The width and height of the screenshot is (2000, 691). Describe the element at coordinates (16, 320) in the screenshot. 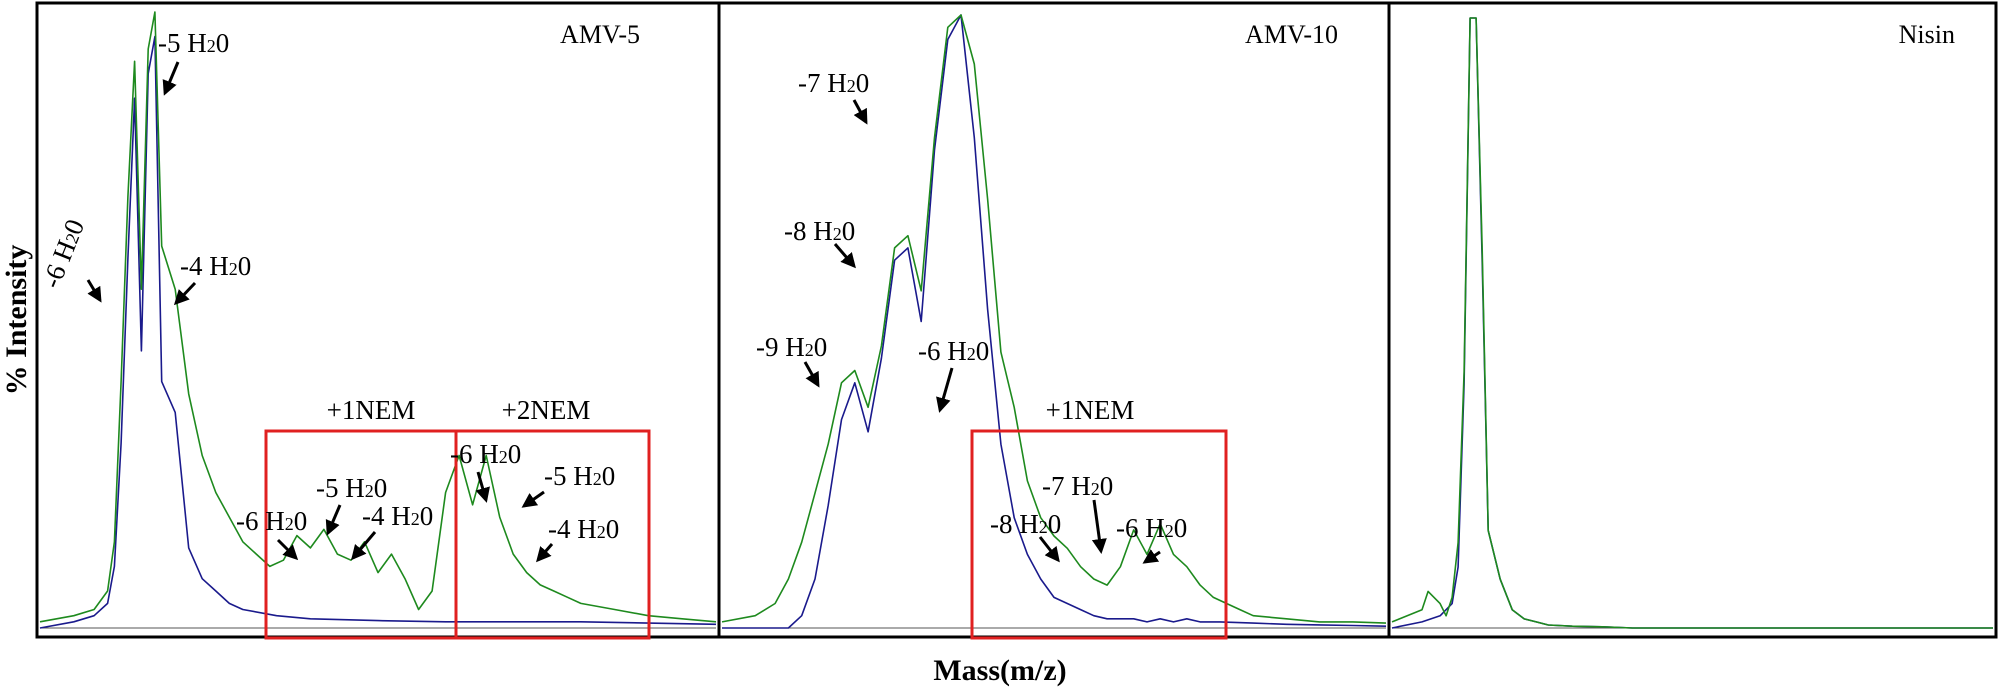

I see `y-axis-title: % Intensity` at that location.